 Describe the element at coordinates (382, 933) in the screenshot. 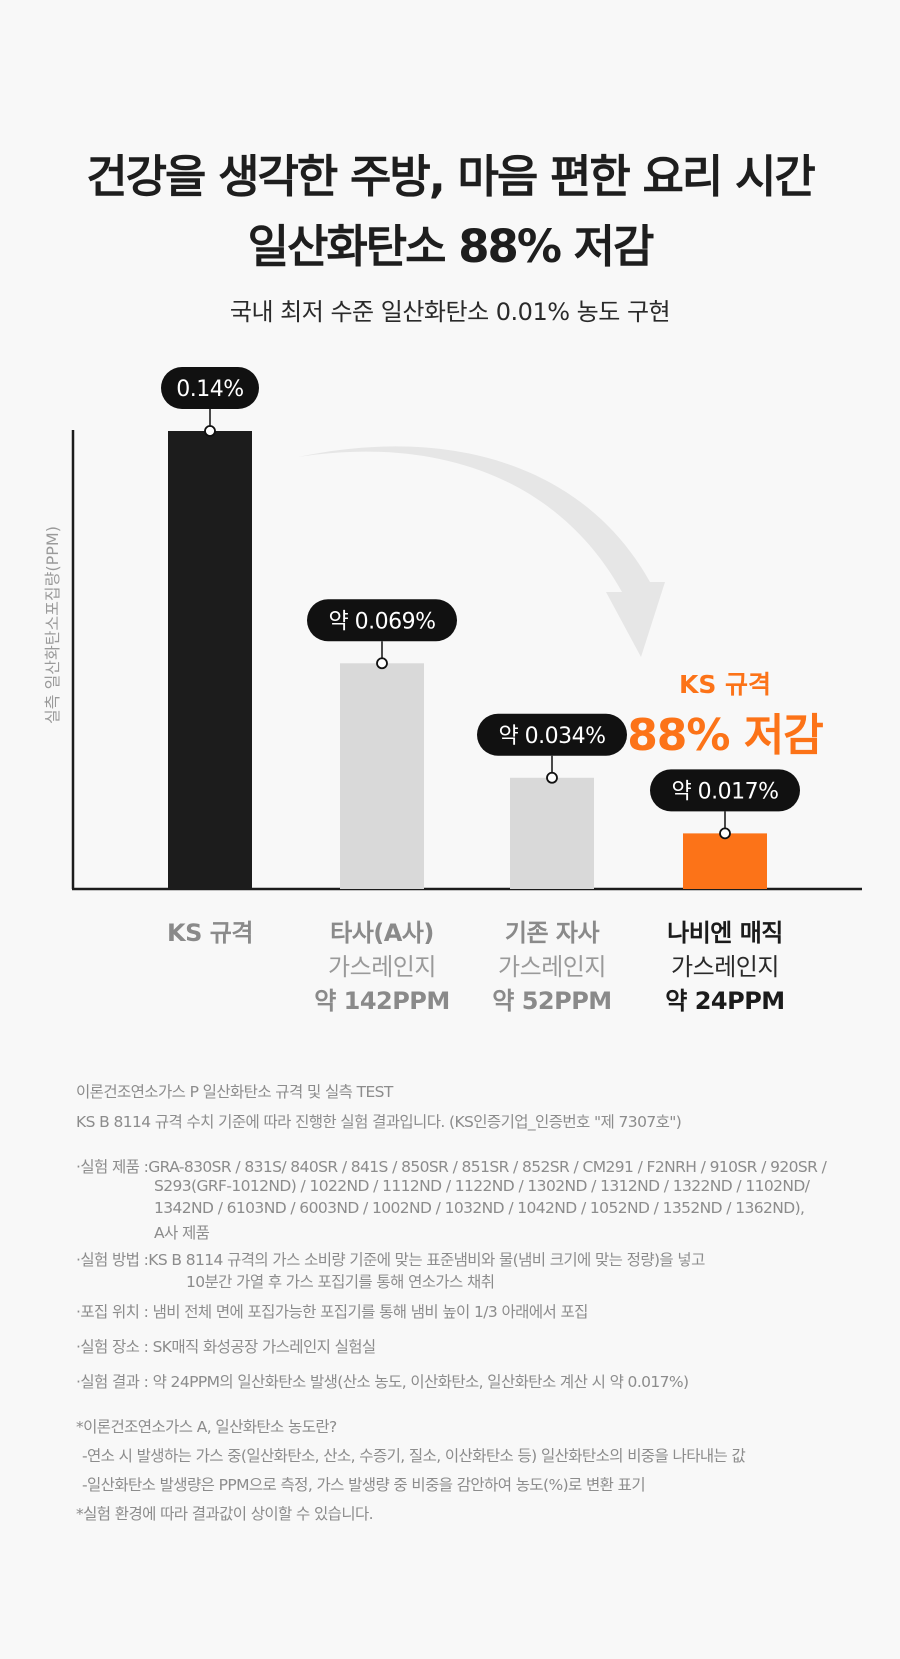

I see `category-name: 타사(A사)` at that location.